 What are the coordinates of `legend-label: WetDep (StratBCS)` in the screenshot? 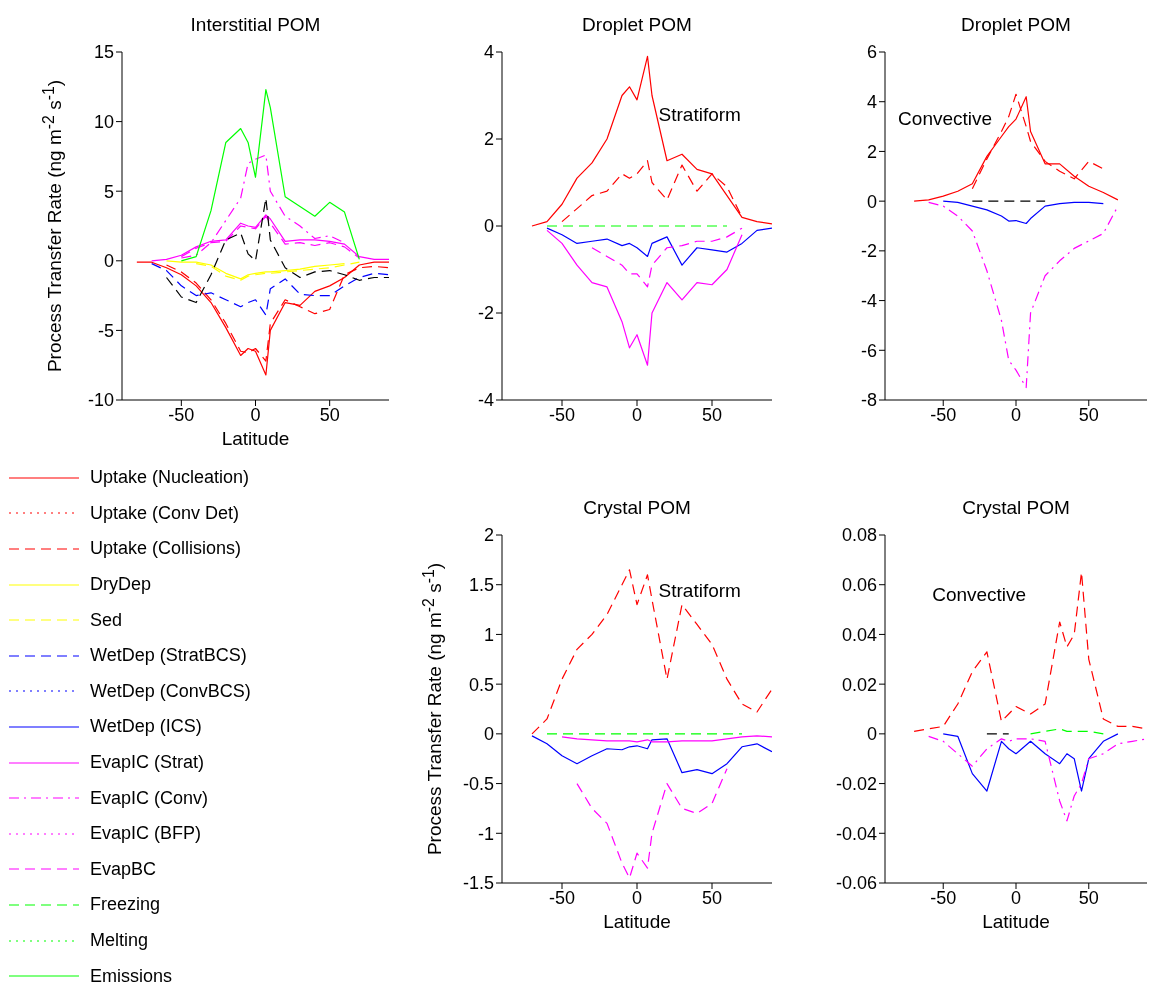 It's located at (168, 656).